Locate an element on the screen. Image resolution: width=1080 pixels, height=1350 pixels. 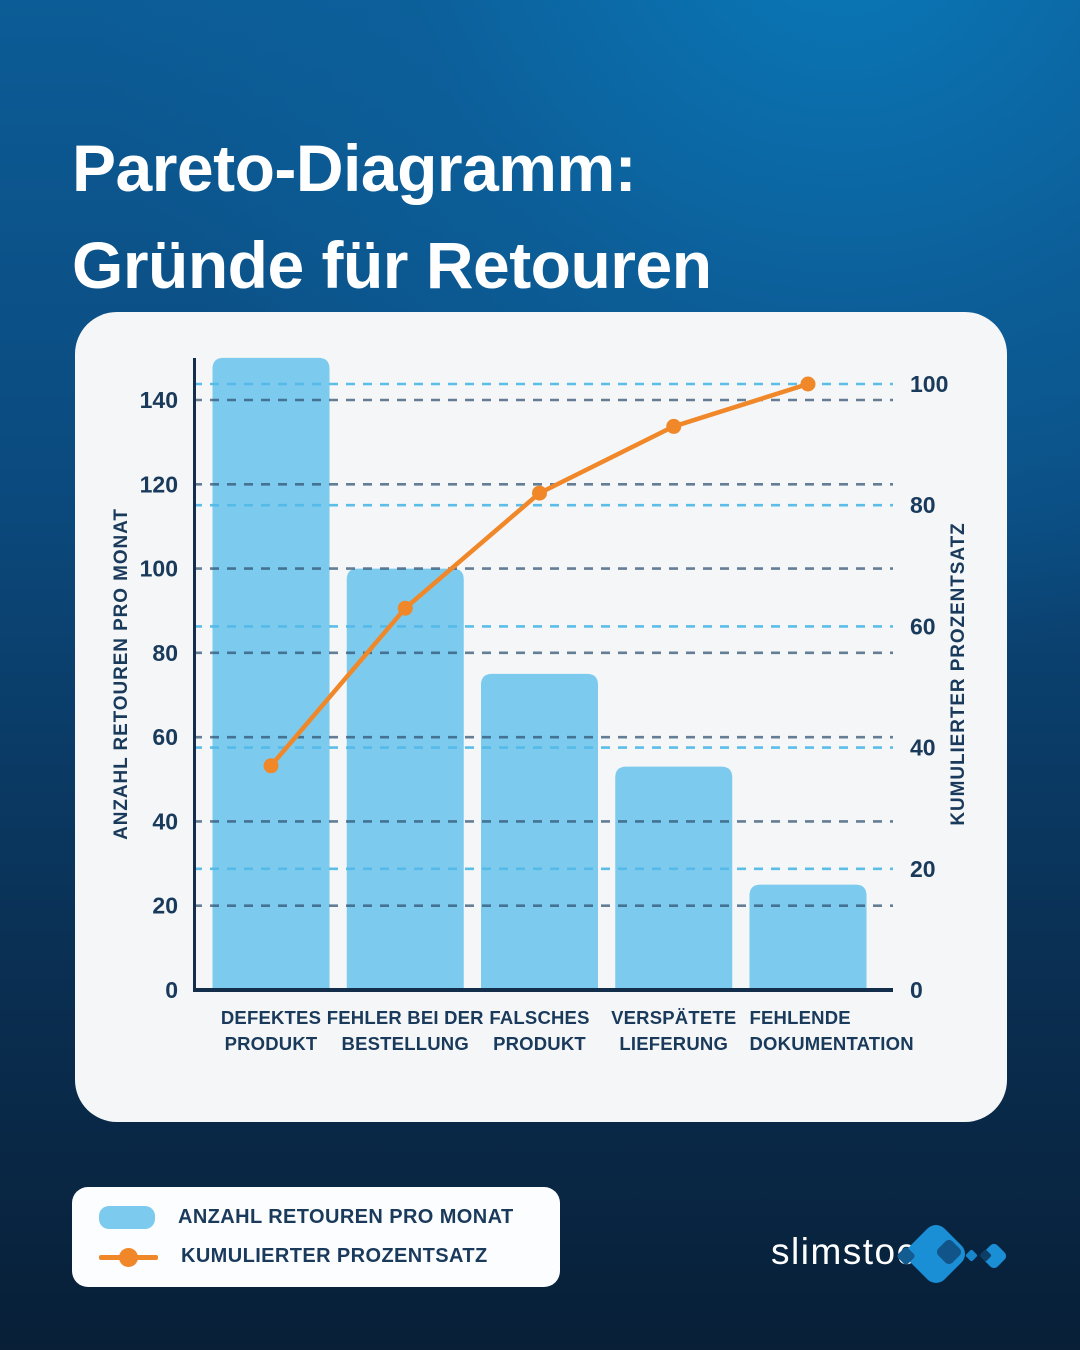
left-tick-120: 120 is located at coordinates (159, 484).